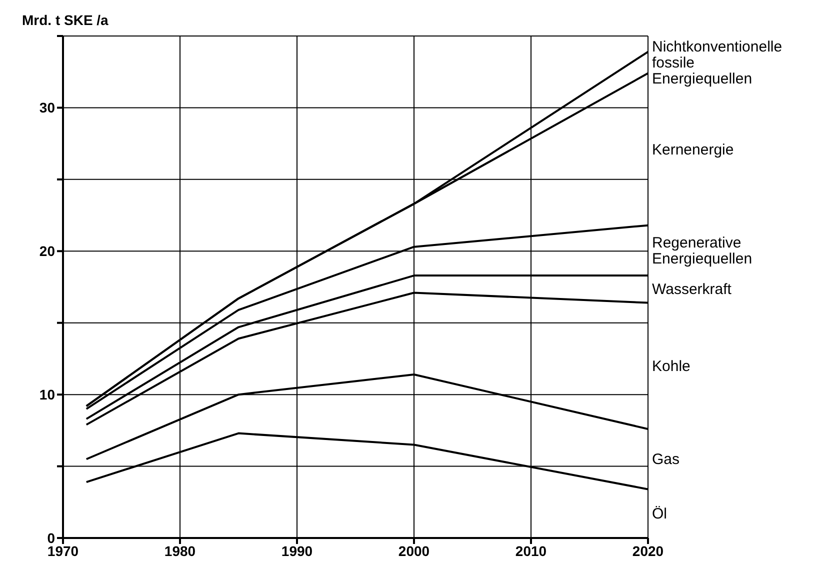  Describe the element at coordinates (65, 20) in the screenshot. I see `y-axis-title: Mrd. t SKE /a` at that location.